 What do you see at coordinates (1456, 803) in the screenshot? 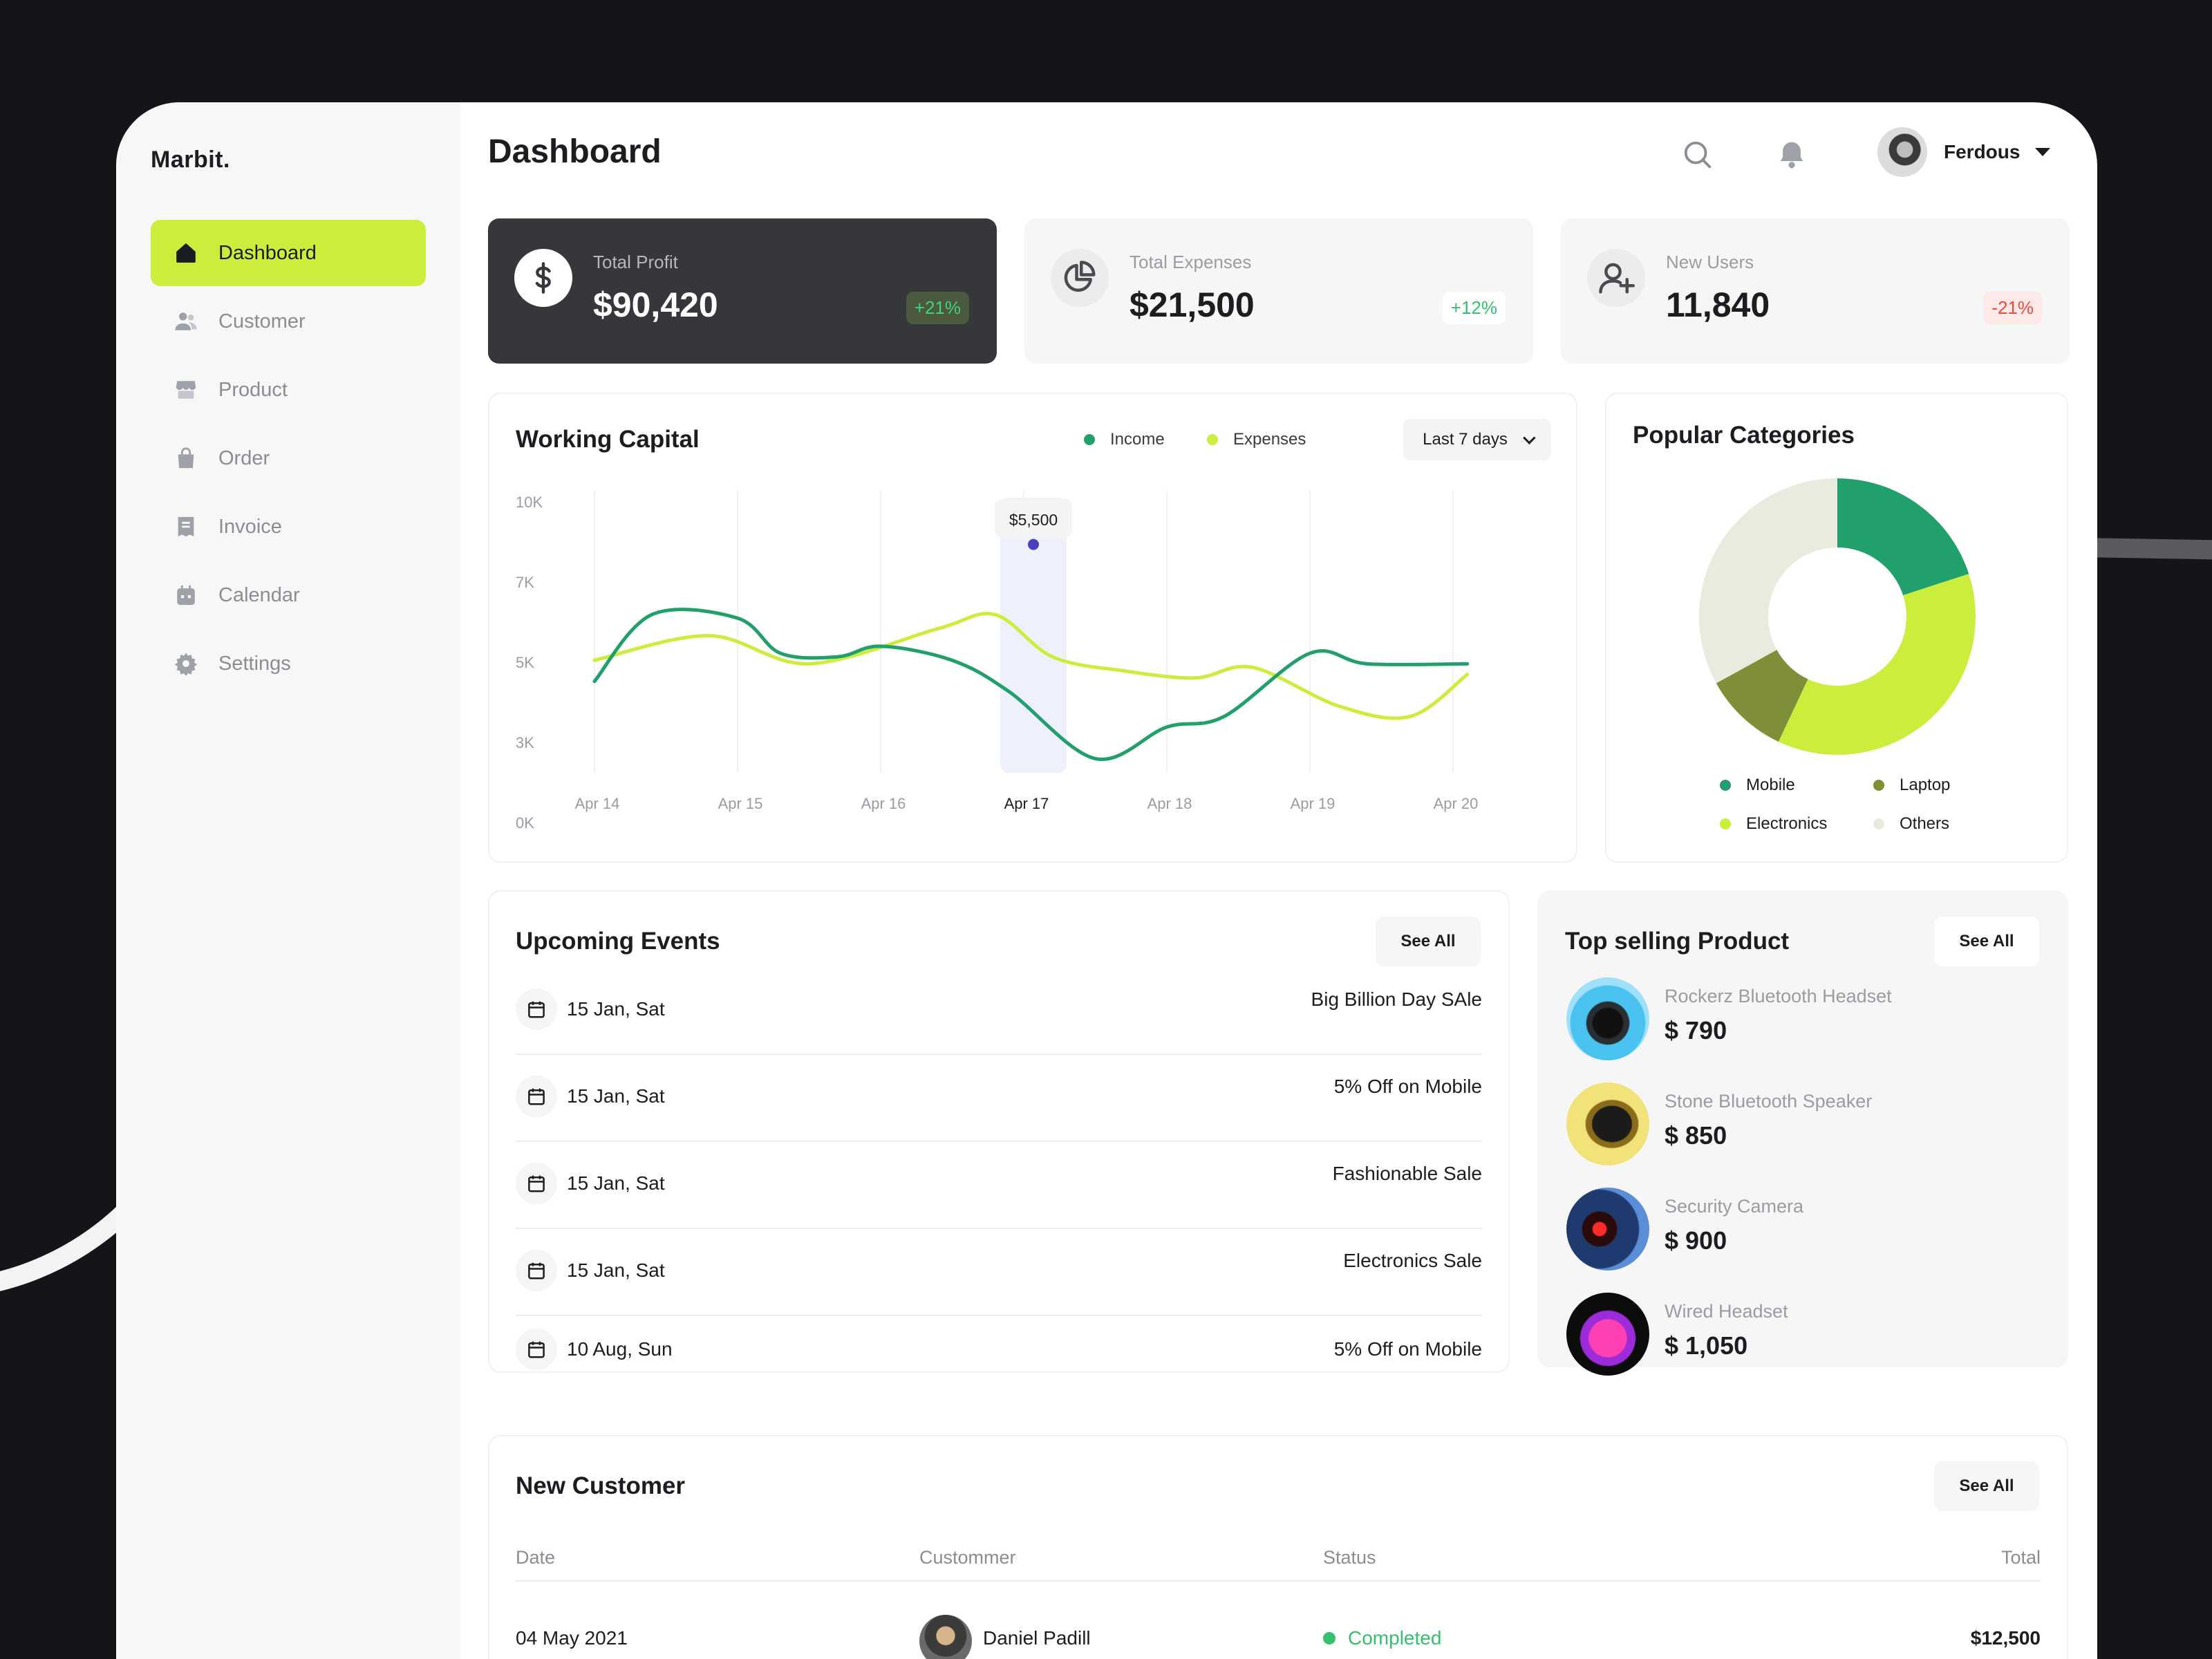
I see `x-tick-label: Apr 20` at bounding box center [1456, 803].